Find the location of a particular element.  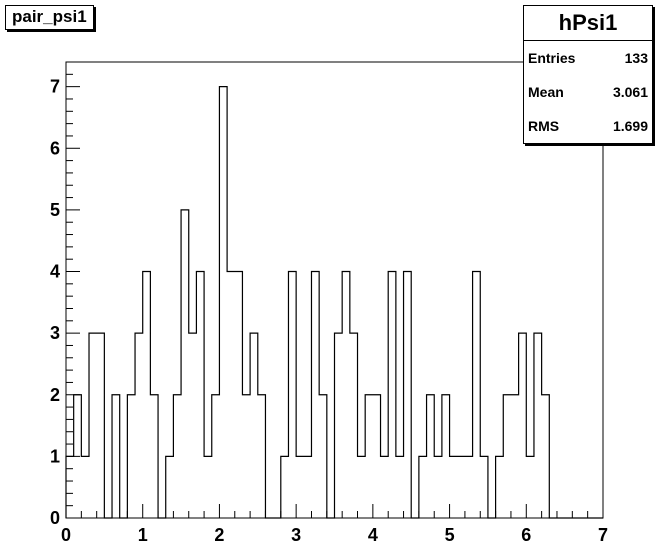

stats-name: hPsi1 is located at coordinates (588, 23).